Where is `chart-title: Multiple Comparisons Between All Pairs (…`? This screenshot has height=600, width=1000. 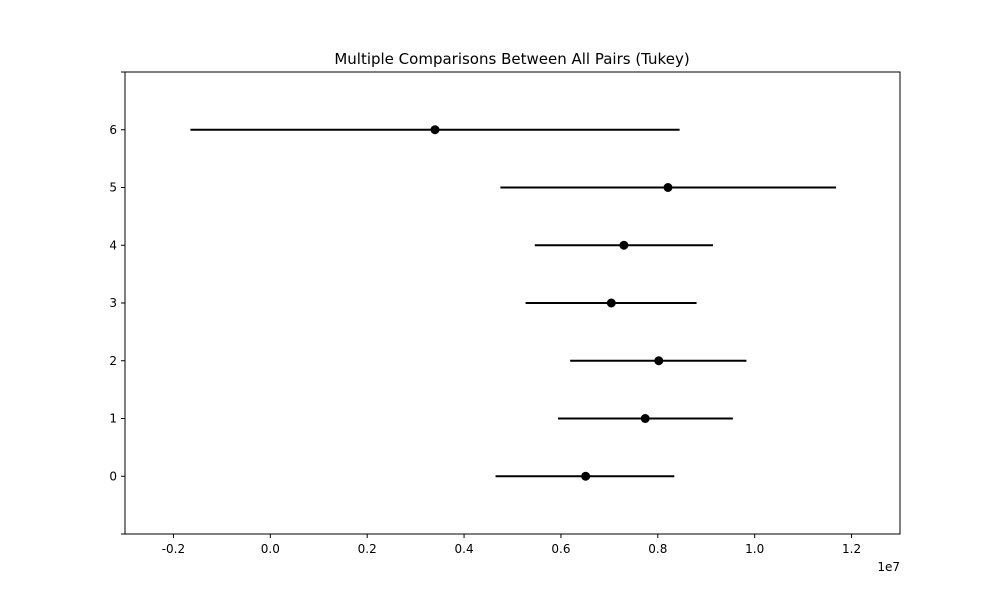 chart-title: Multiple Comparisons Between All Pairs (… is located at coordinates (511, 59).